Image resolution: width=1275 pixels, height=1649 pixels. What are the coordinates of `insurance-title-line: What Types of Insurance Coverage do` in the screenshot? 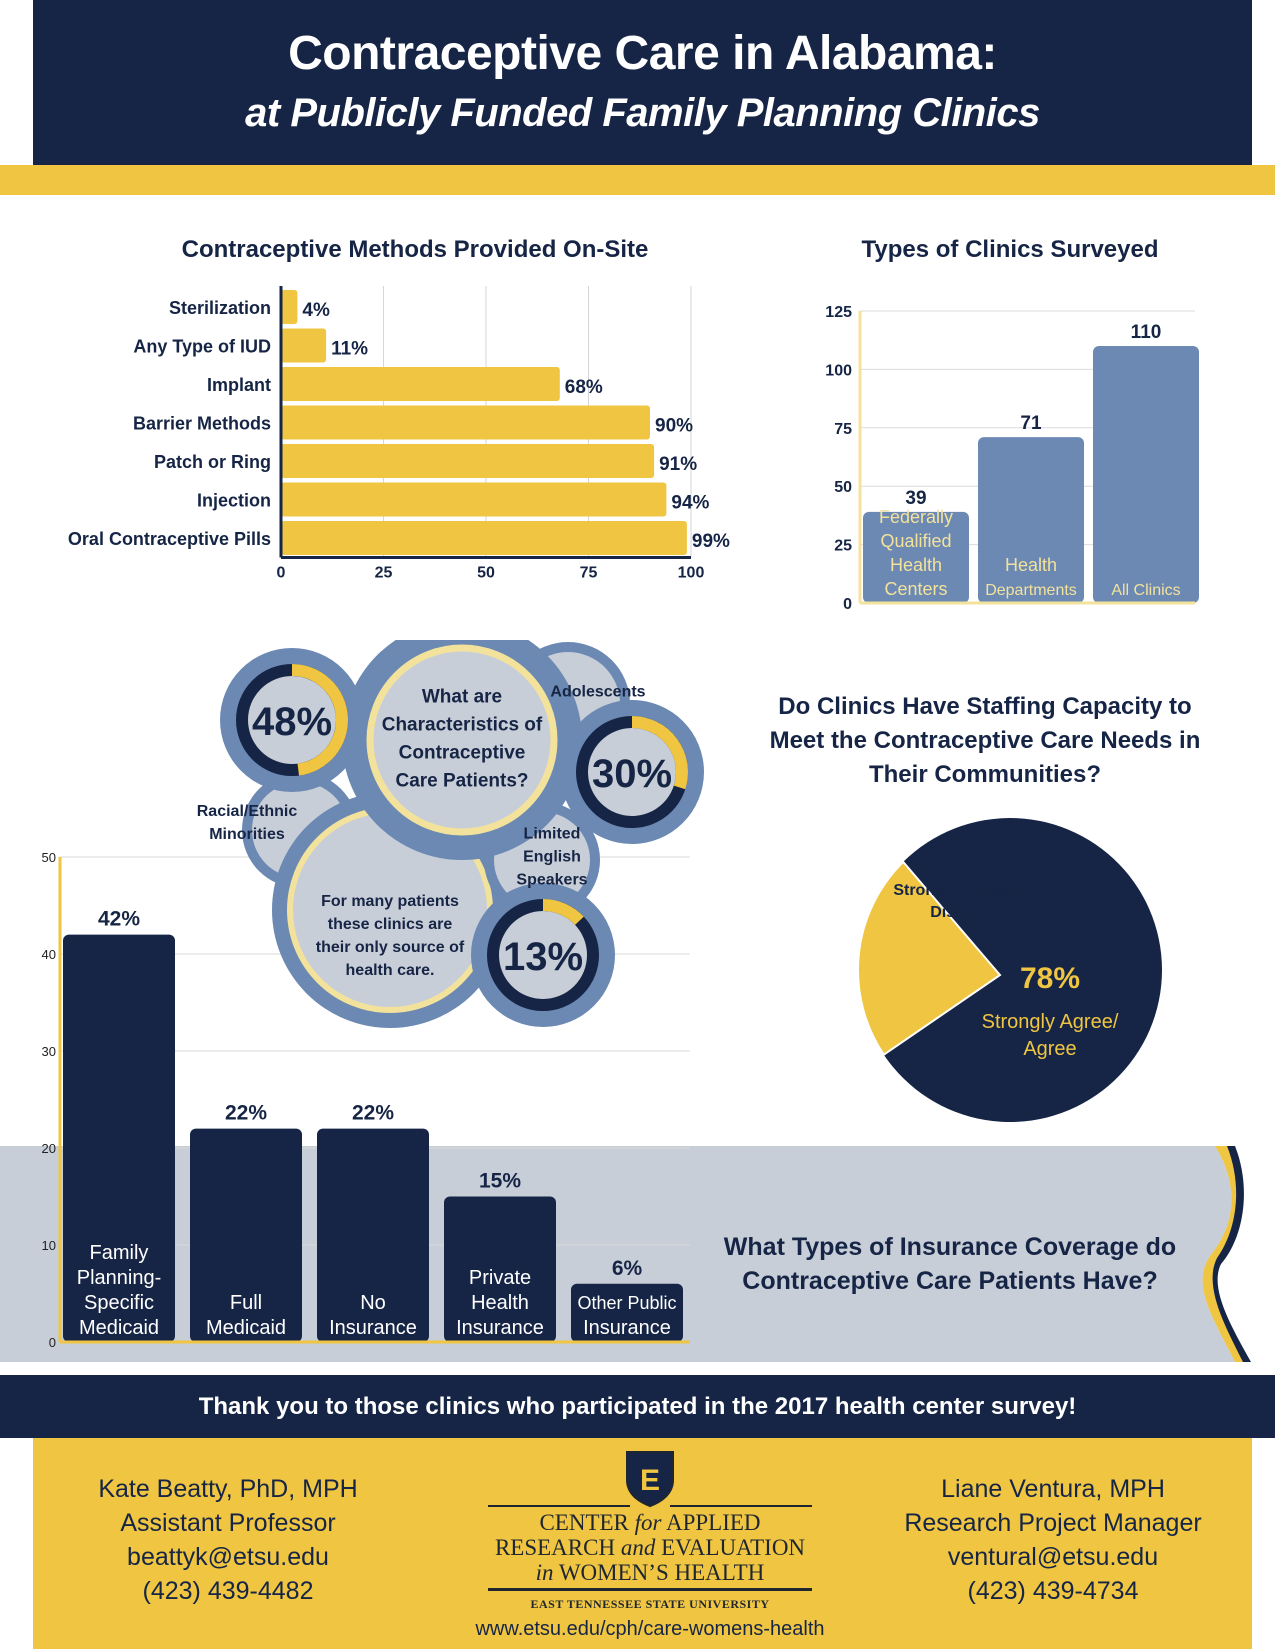 It's located at (950, 1247).